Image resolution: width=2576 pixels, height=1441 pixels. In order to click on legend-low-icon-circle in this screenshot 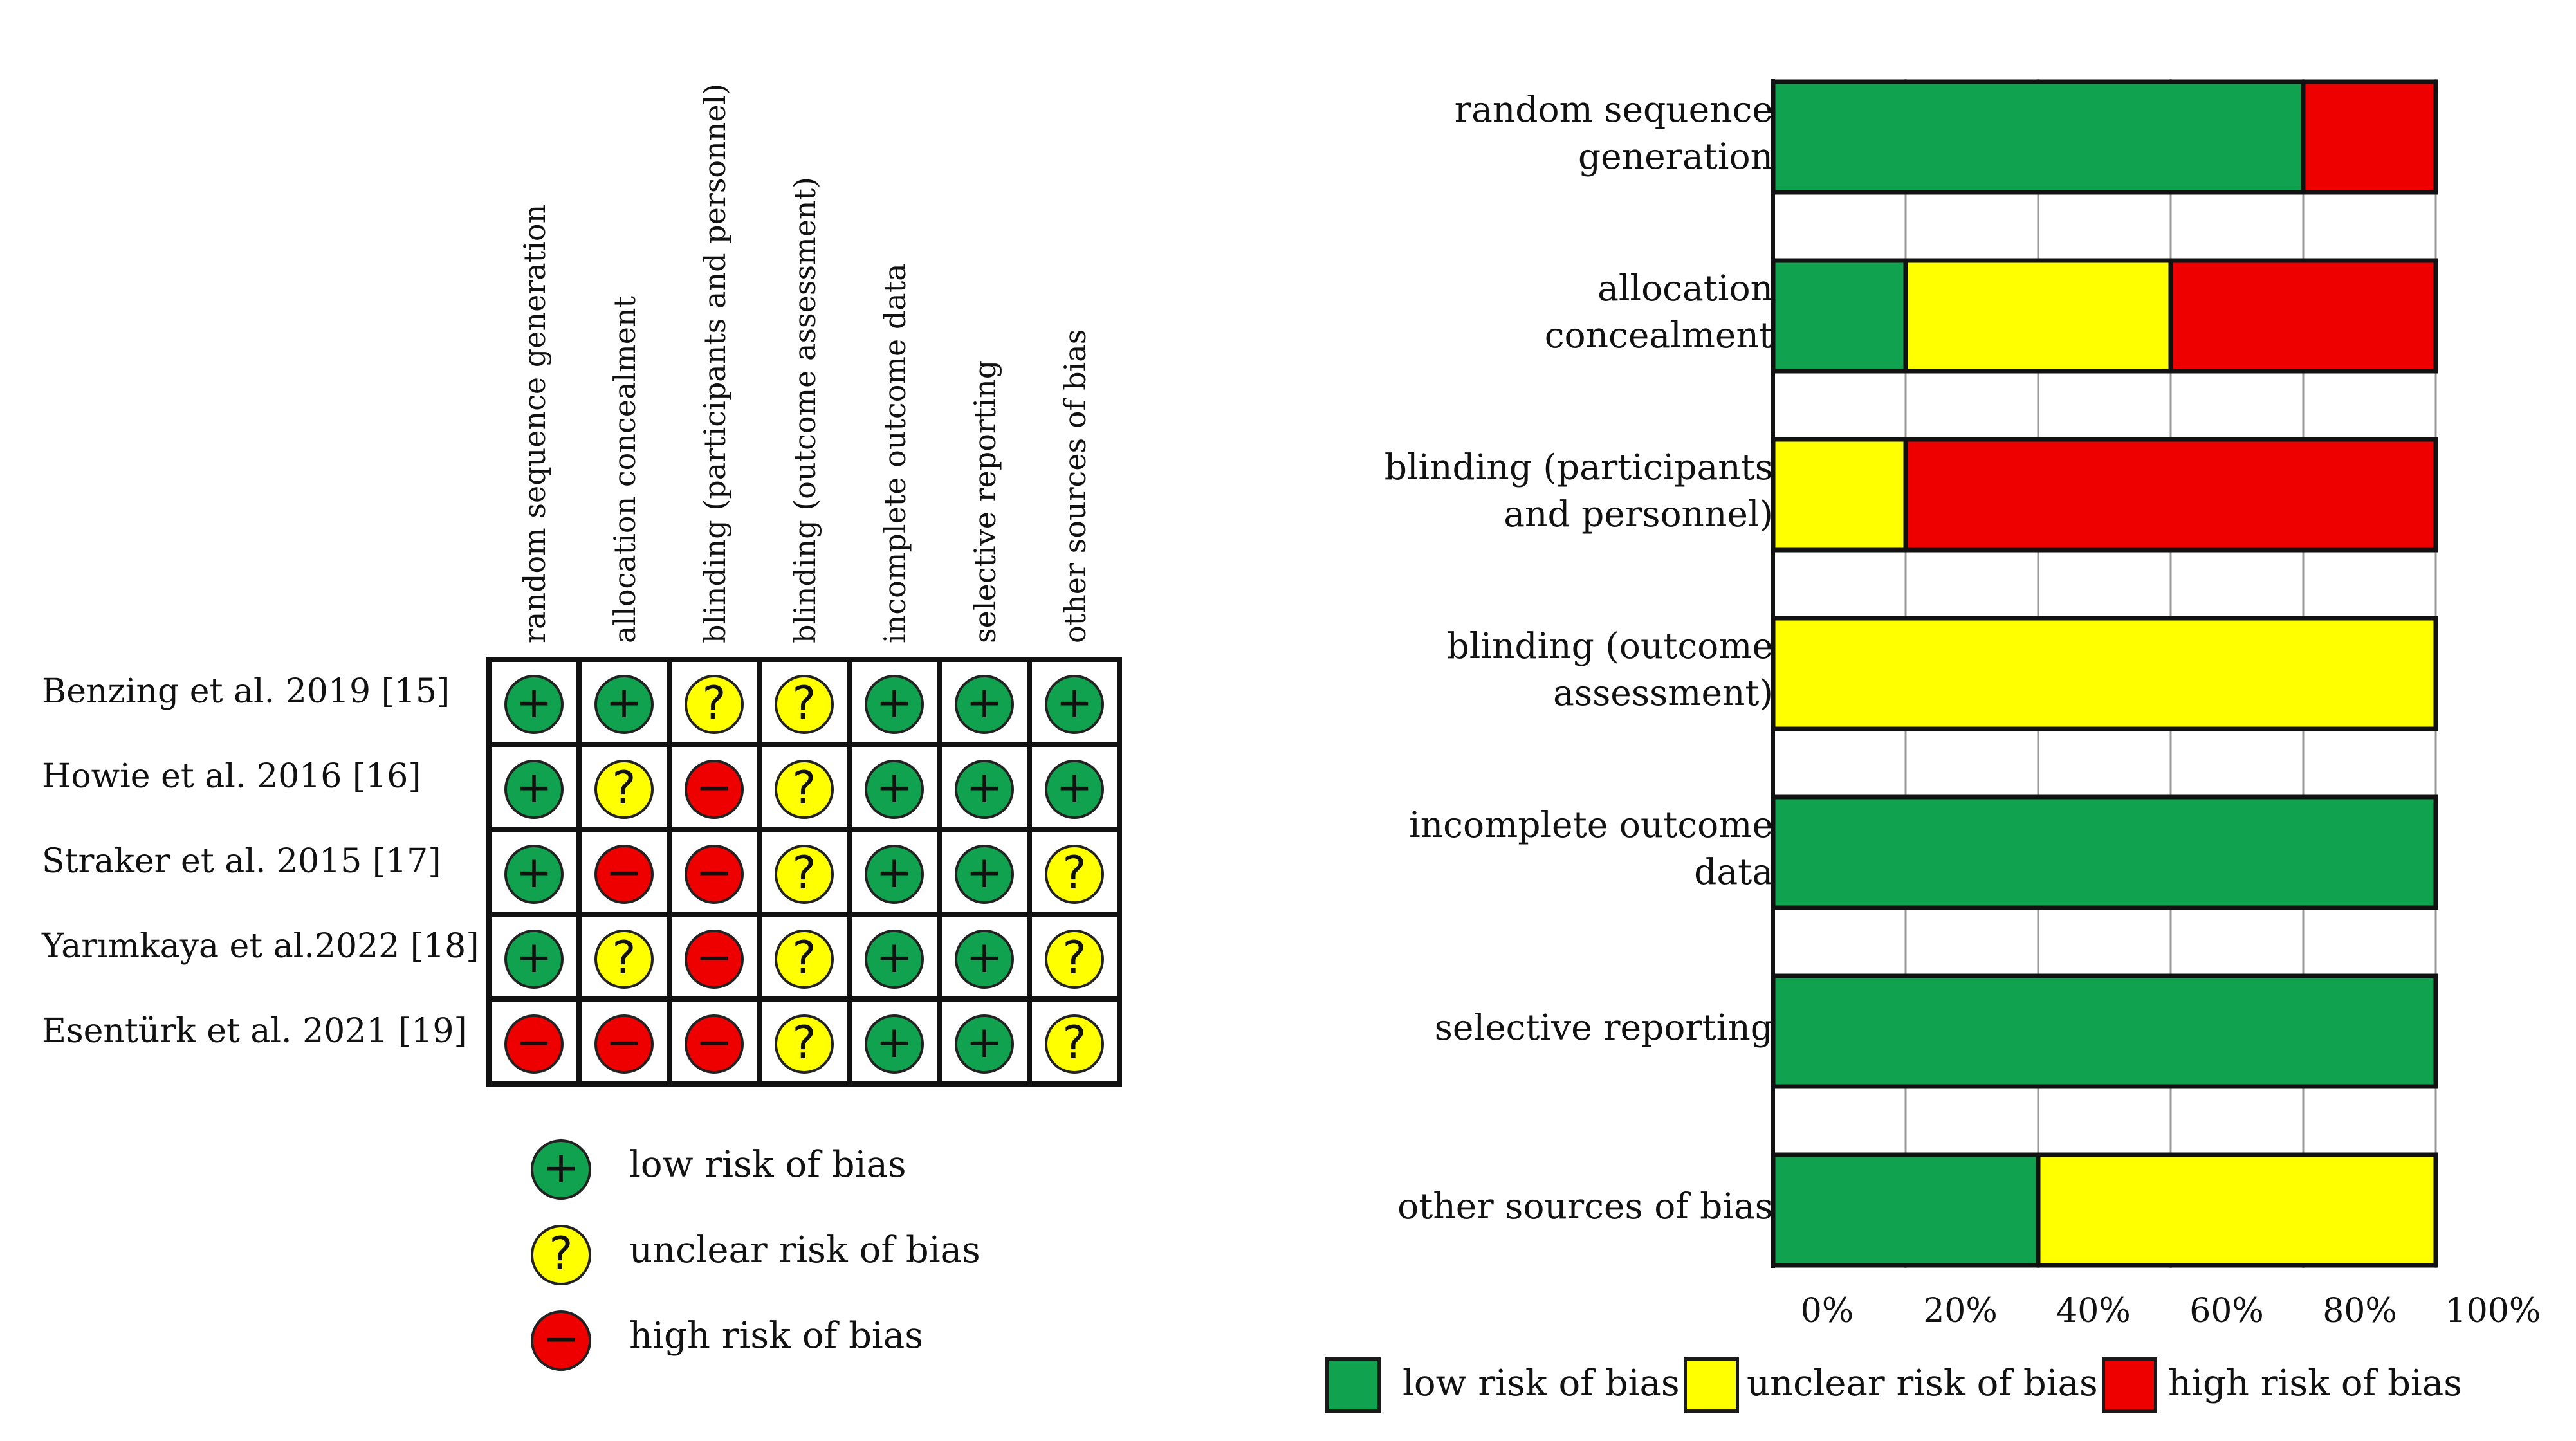, I will do `click(561, 1169)`.